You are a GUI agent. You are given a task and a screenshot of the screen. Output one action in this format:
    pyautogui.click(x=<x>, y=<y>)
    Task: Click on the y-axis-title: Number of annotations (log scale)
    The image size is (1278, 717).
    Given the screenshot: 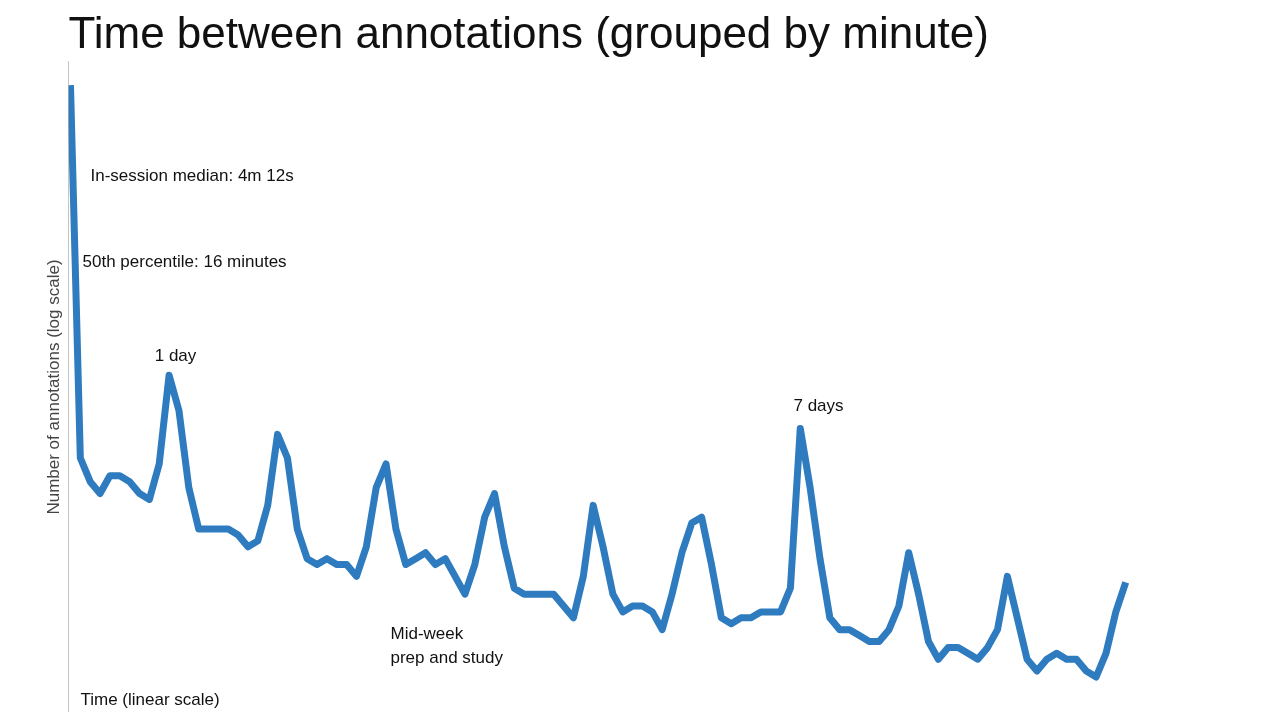 What is the action you would take?
    pyautogui.click(x=53, y=387)
    